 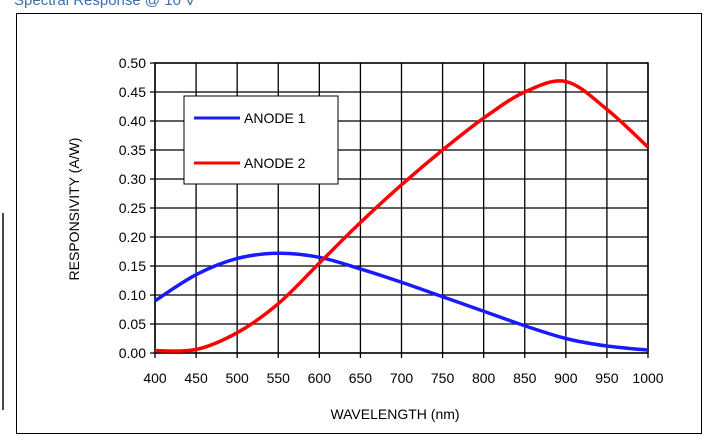 I want to click on chart-legend: ANODE 1 ANODE 2, so click(x=261, y=140).